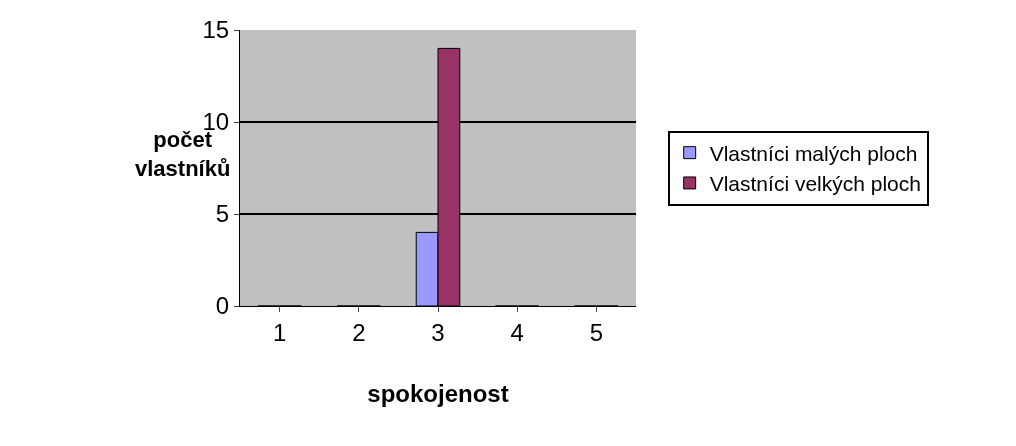 The height and width of the screenshot is (446, 1016). What do you see at coordinates (813, 153) in the screenshot?
I see `legend-label: Vlastníci malých ploch` at bounding box center [813, 153].